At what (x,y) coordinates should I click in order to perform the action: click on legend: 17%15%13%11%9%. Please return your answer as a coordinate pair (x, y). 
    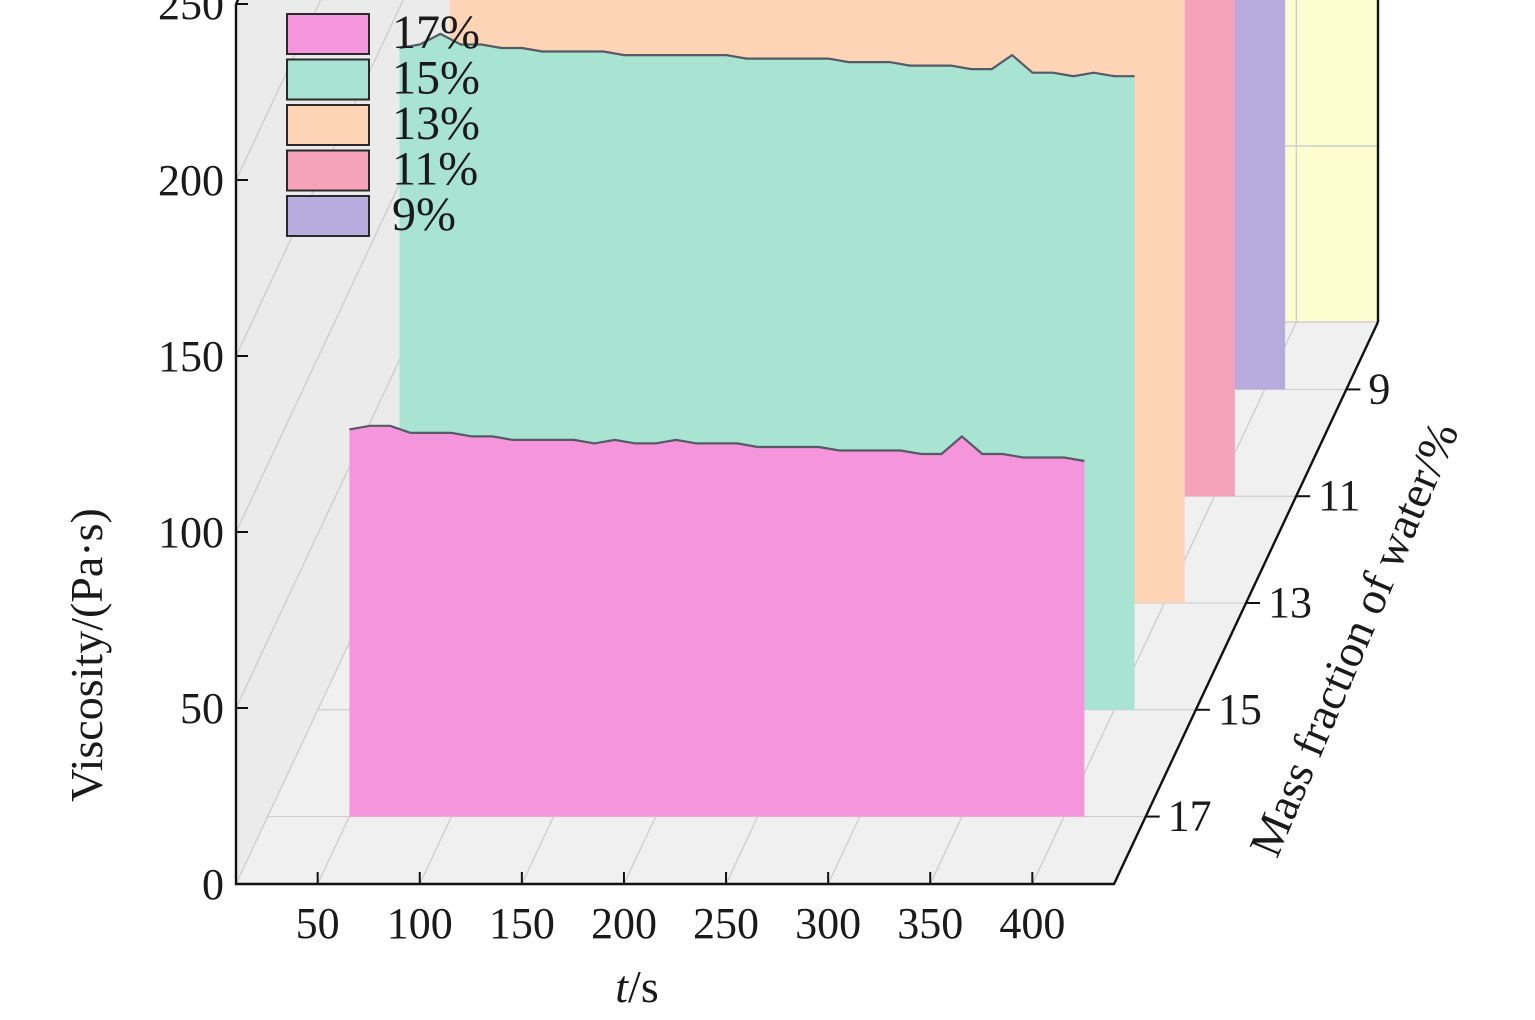
    Looking at the image, I should click on (383, 123).